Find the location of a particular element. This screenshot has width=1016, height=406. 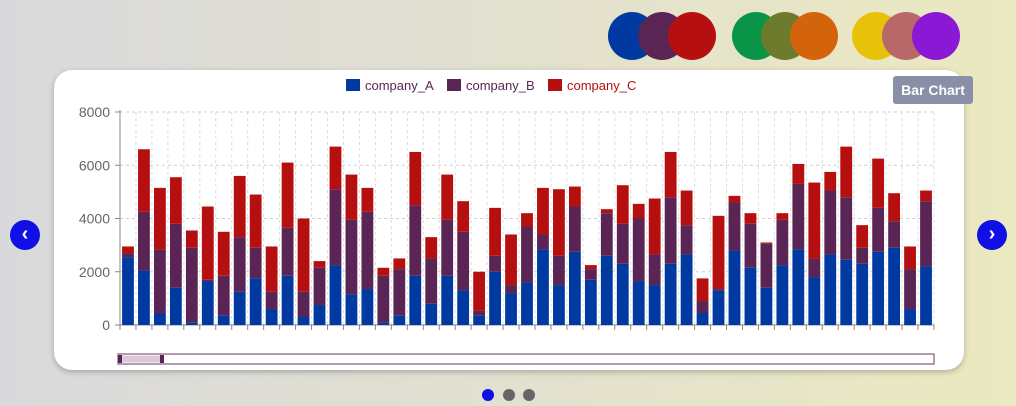

next-button: › is located at coordinates (992, 235).